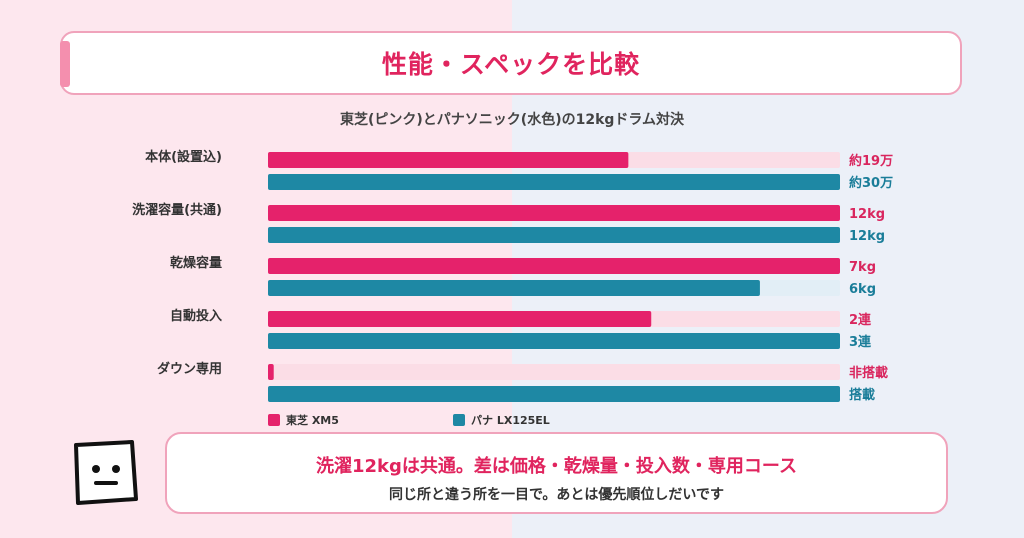 The width and height of the screenshot is (1024, 538). Describe the element at coordinates (862, 289) in the screenshot. I see `value-label-pana: 6kg` at that location.